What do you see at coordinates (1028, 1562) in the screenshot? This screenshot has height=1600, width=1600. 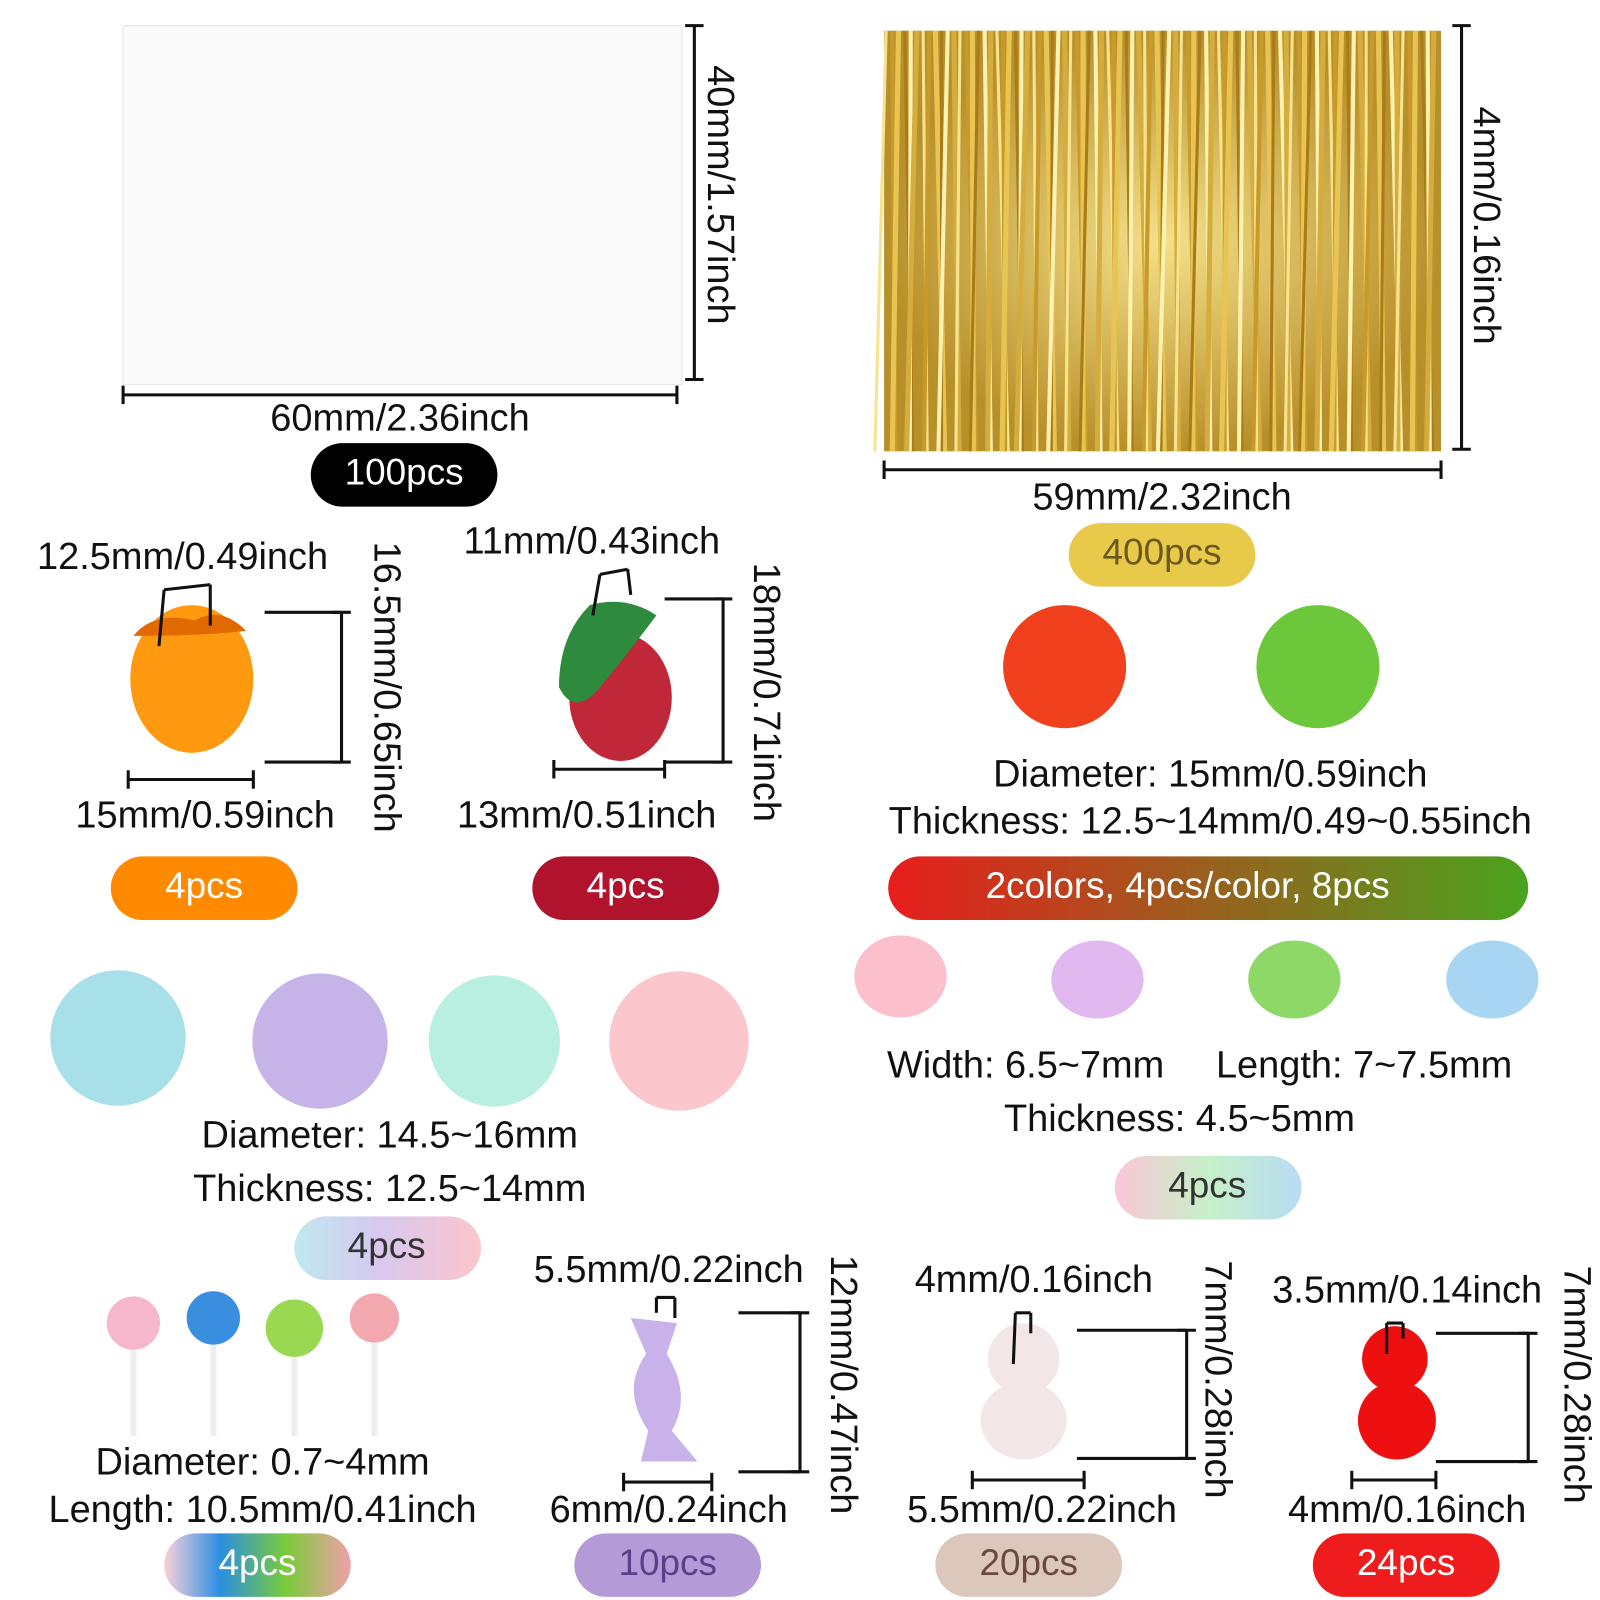 I see `count-label: 20pcs` at bounding box center [1028, 1562].